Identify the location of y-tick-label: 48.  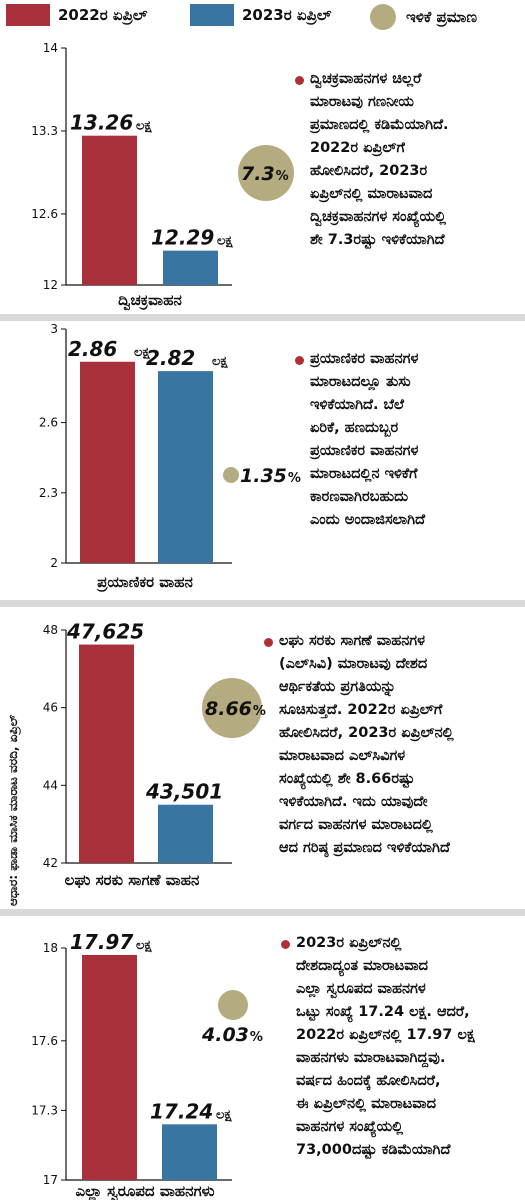
(50, 630).